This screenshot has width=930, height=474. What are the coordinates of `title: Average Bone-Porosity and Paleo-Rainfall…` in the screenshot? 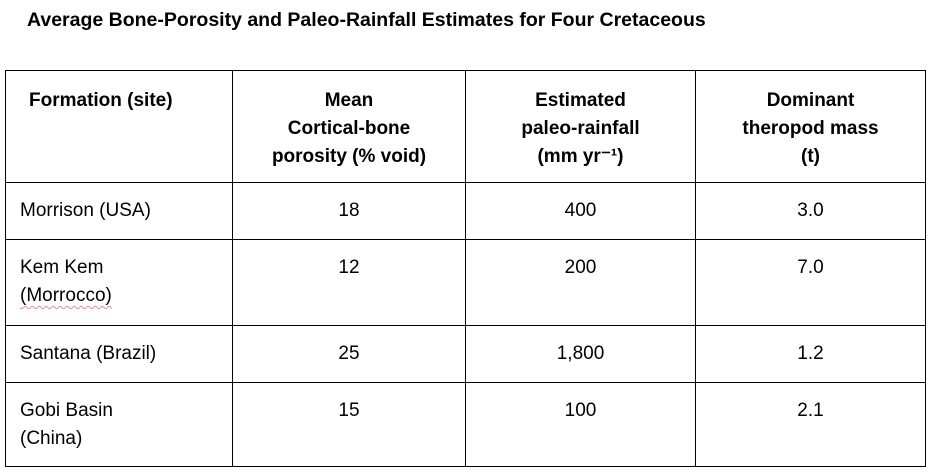 It's located at (366, 20).